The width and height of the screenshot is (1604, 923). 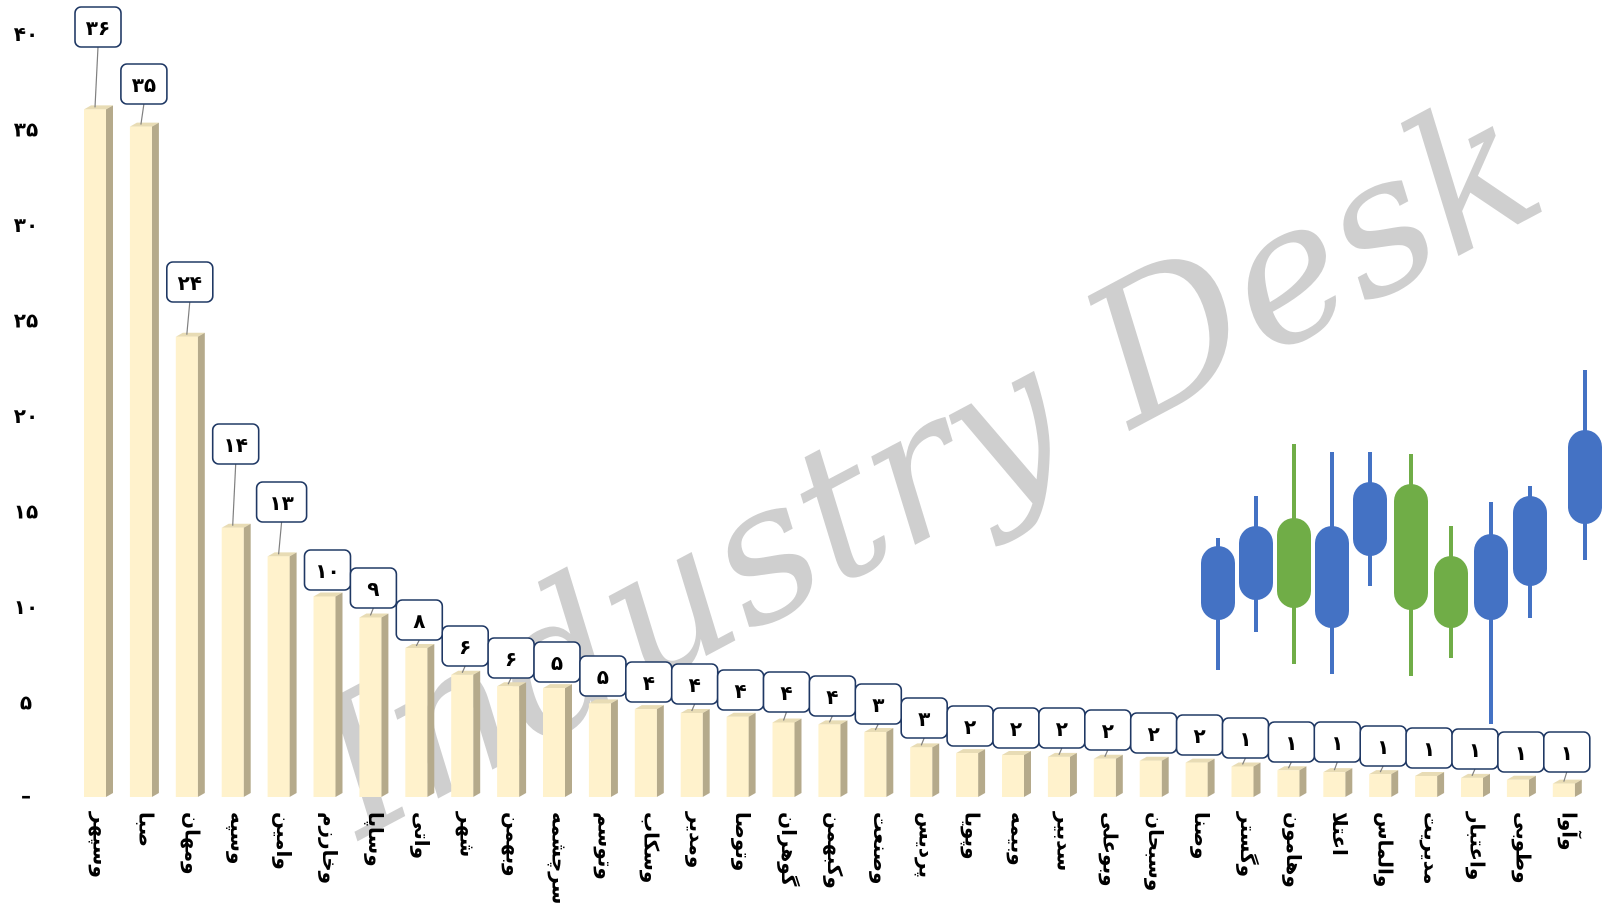 What do you see at coordinates (190, 283) in the screenshot?
I see `data-label-text: ۲۴` at bounding box center [190, 283].